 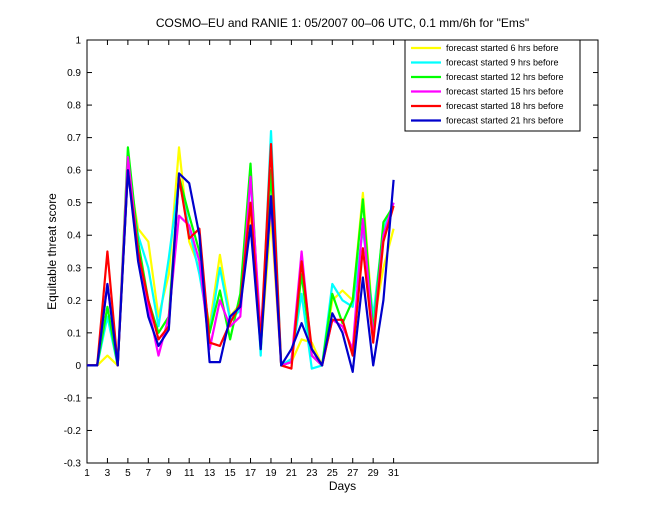 What do you see at coordinates (73, 398) in the screenshot?
I see `y-tick-label: -0.1` at bounding box center [73, 398].